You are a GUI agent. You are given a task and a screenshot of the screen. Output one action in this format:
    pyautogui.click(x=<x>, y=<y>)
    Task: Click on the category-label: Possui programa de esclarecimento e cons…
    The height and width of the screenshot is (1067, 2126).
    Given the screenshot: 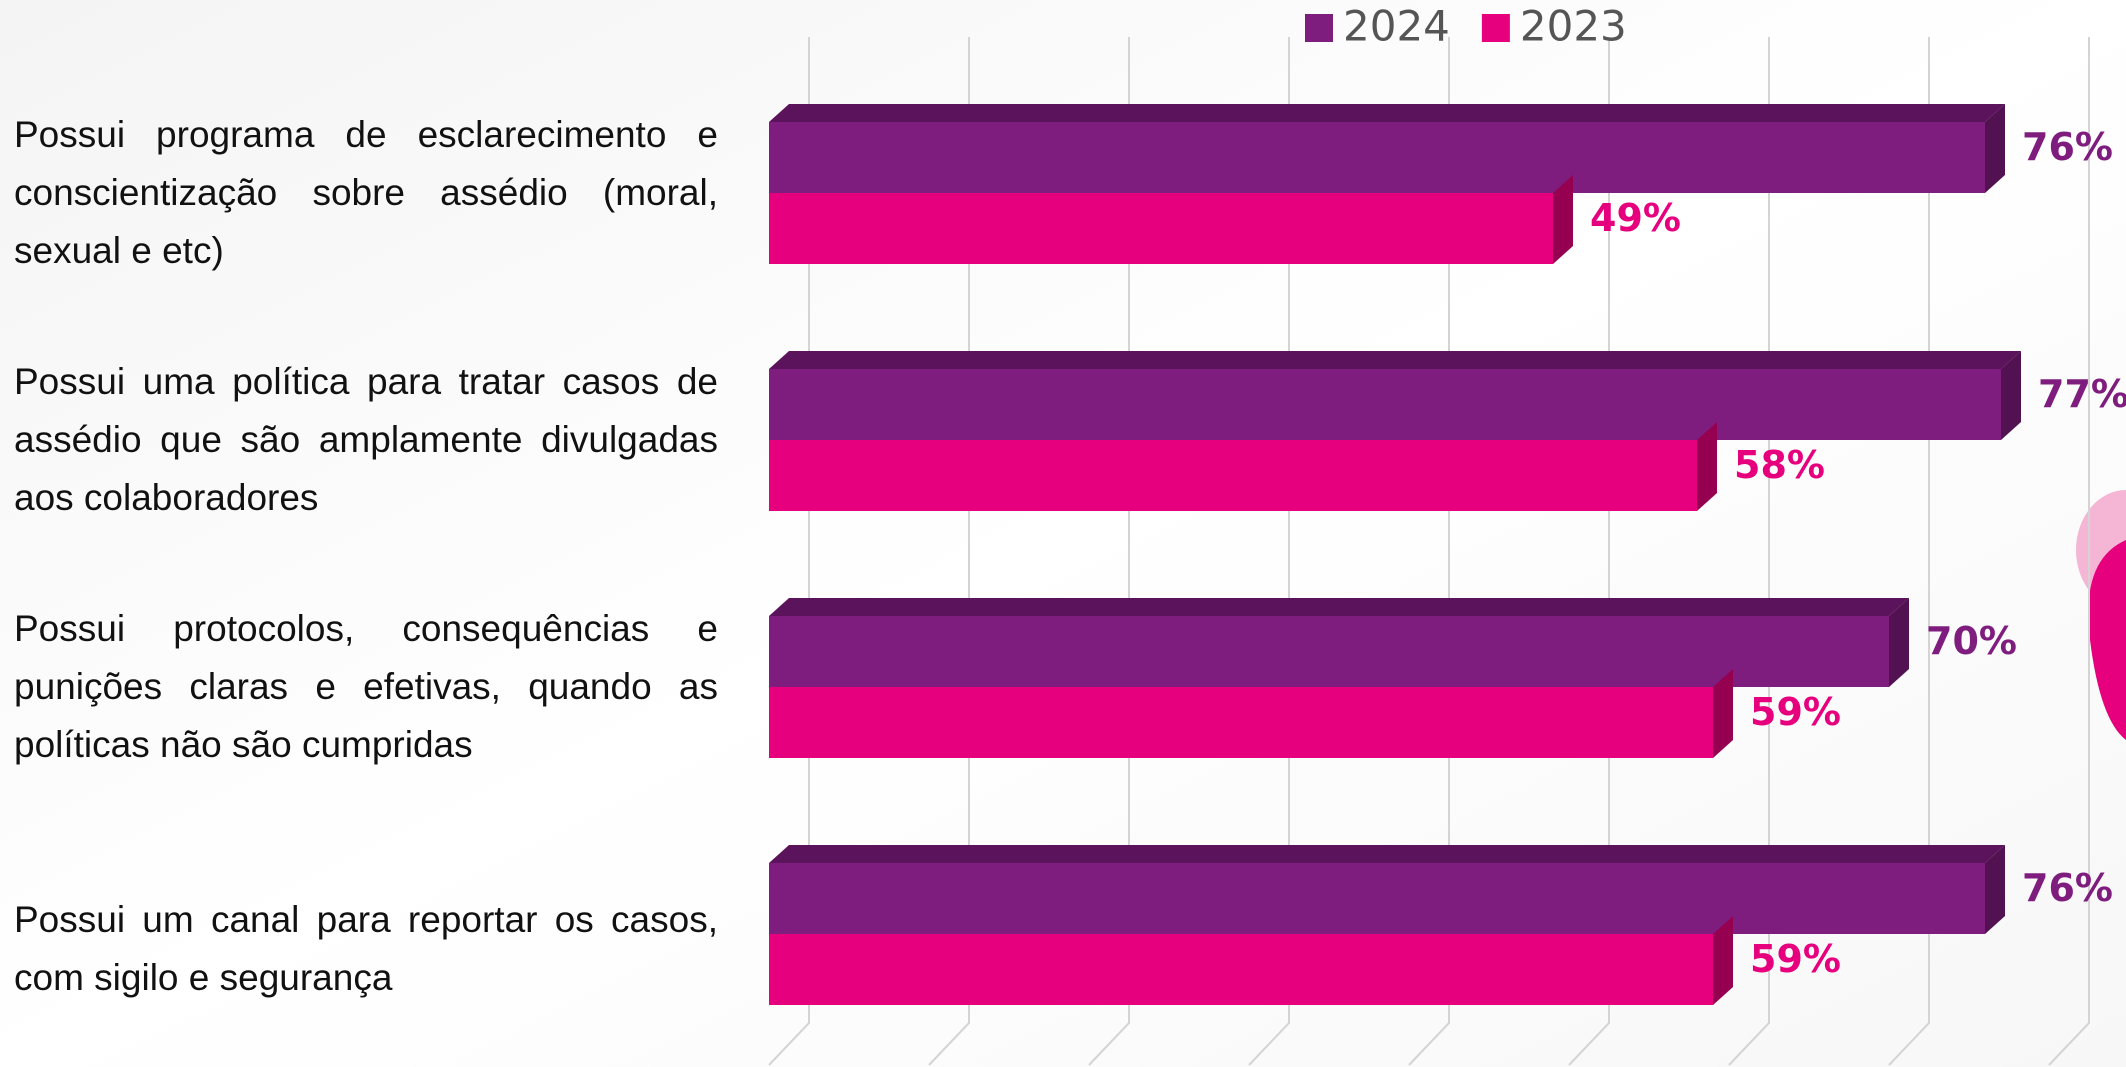 What is the action you would take?
    pyautogui.click(x=366, y=192)
    